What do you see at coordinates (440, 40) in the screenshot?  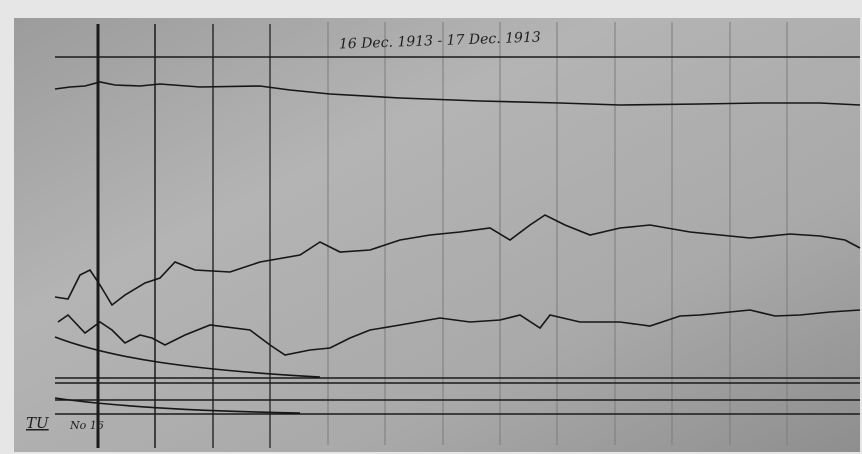 I see `record-date: 16 Dec. 1913 - 17 Dec. 1913` at bounding box center [440, 40].